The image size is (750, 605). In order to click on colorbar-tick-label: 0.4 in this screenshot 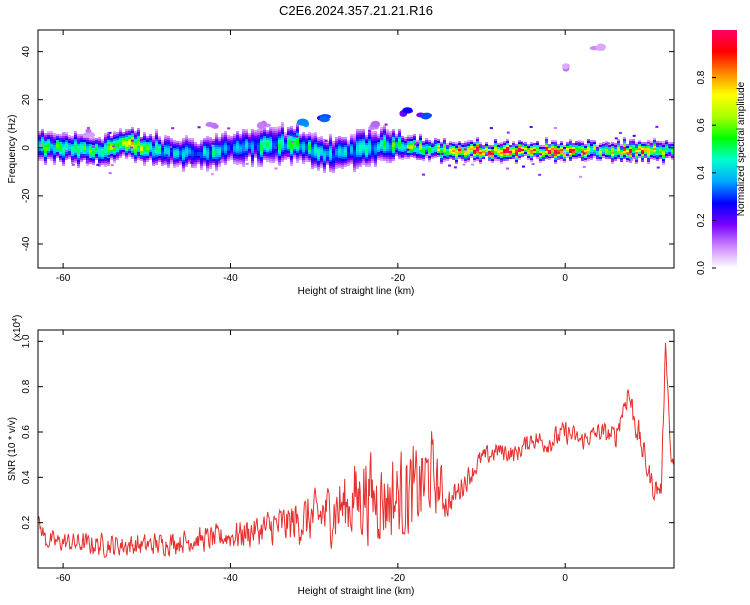, I will do `click(701, 172)`.